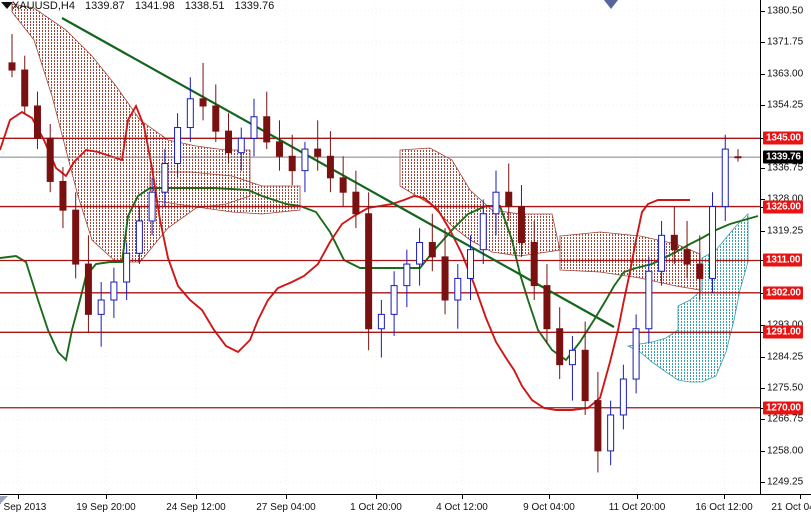 This screenshot has width=811, height=517. I want to click on price-level-badge: 1311.00, so click(783, 260).